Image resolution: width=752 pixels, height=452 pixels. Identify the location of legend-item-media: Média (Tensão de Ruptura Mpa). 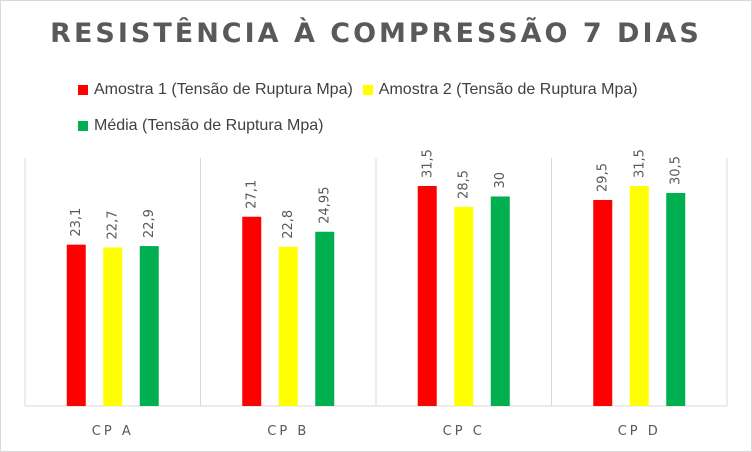
(200, 126).